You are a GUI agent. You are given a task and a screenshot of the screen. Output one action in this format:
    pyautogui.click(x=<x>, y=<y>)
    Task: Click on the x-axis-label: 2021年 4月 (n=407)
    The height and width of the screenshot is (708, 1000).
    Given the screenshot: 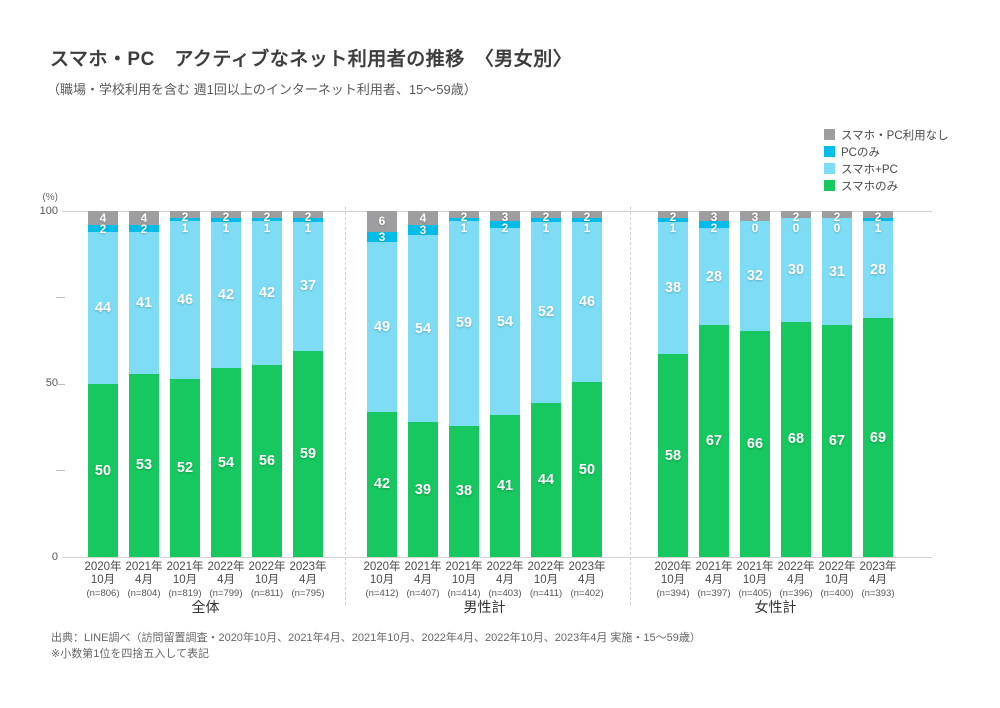 What is the action you would take?
    pyautogui.click(x=423, y=580)
    